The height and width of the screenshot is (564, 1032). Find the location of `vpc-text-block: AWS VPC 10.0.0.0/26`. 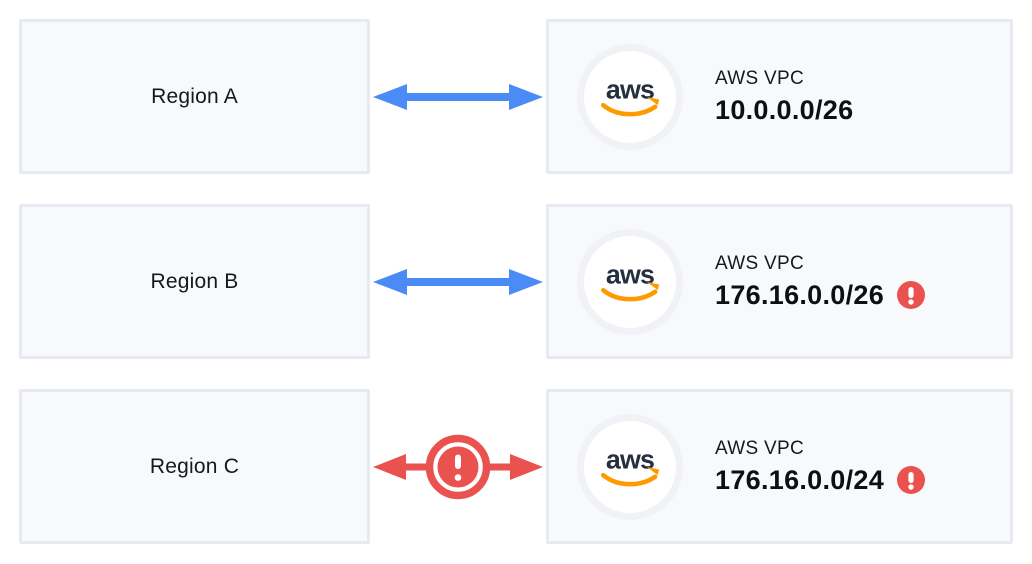

vpc-text-block: AWS VPC 10.0.0.0/26 is located at coordinates (784, 97).